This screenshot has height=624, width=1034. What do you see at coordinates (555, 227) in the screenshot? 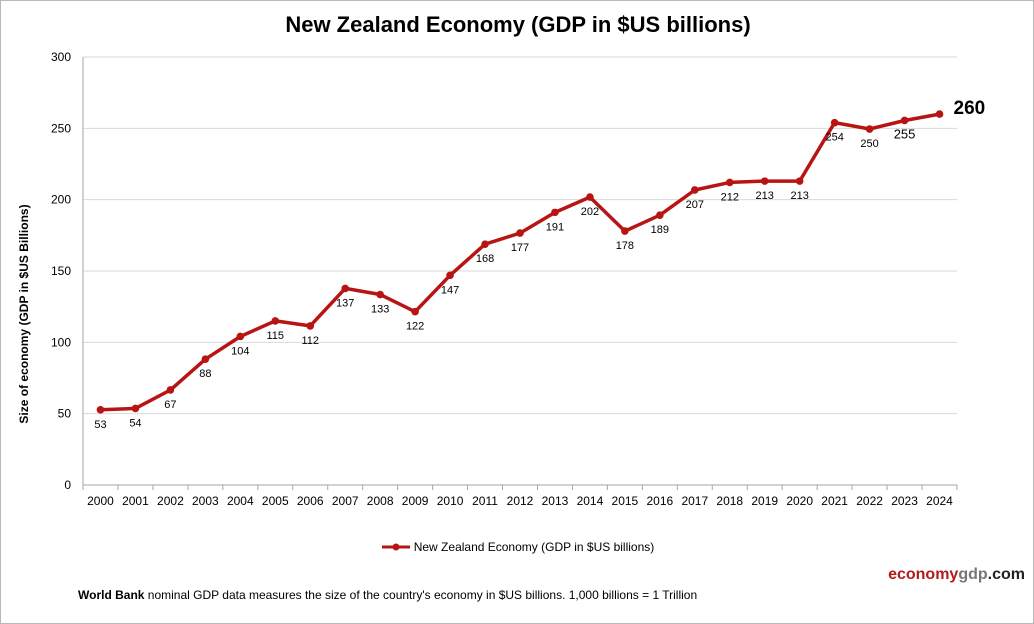
I see `data-label: 191` at bounding box center [555, 227].